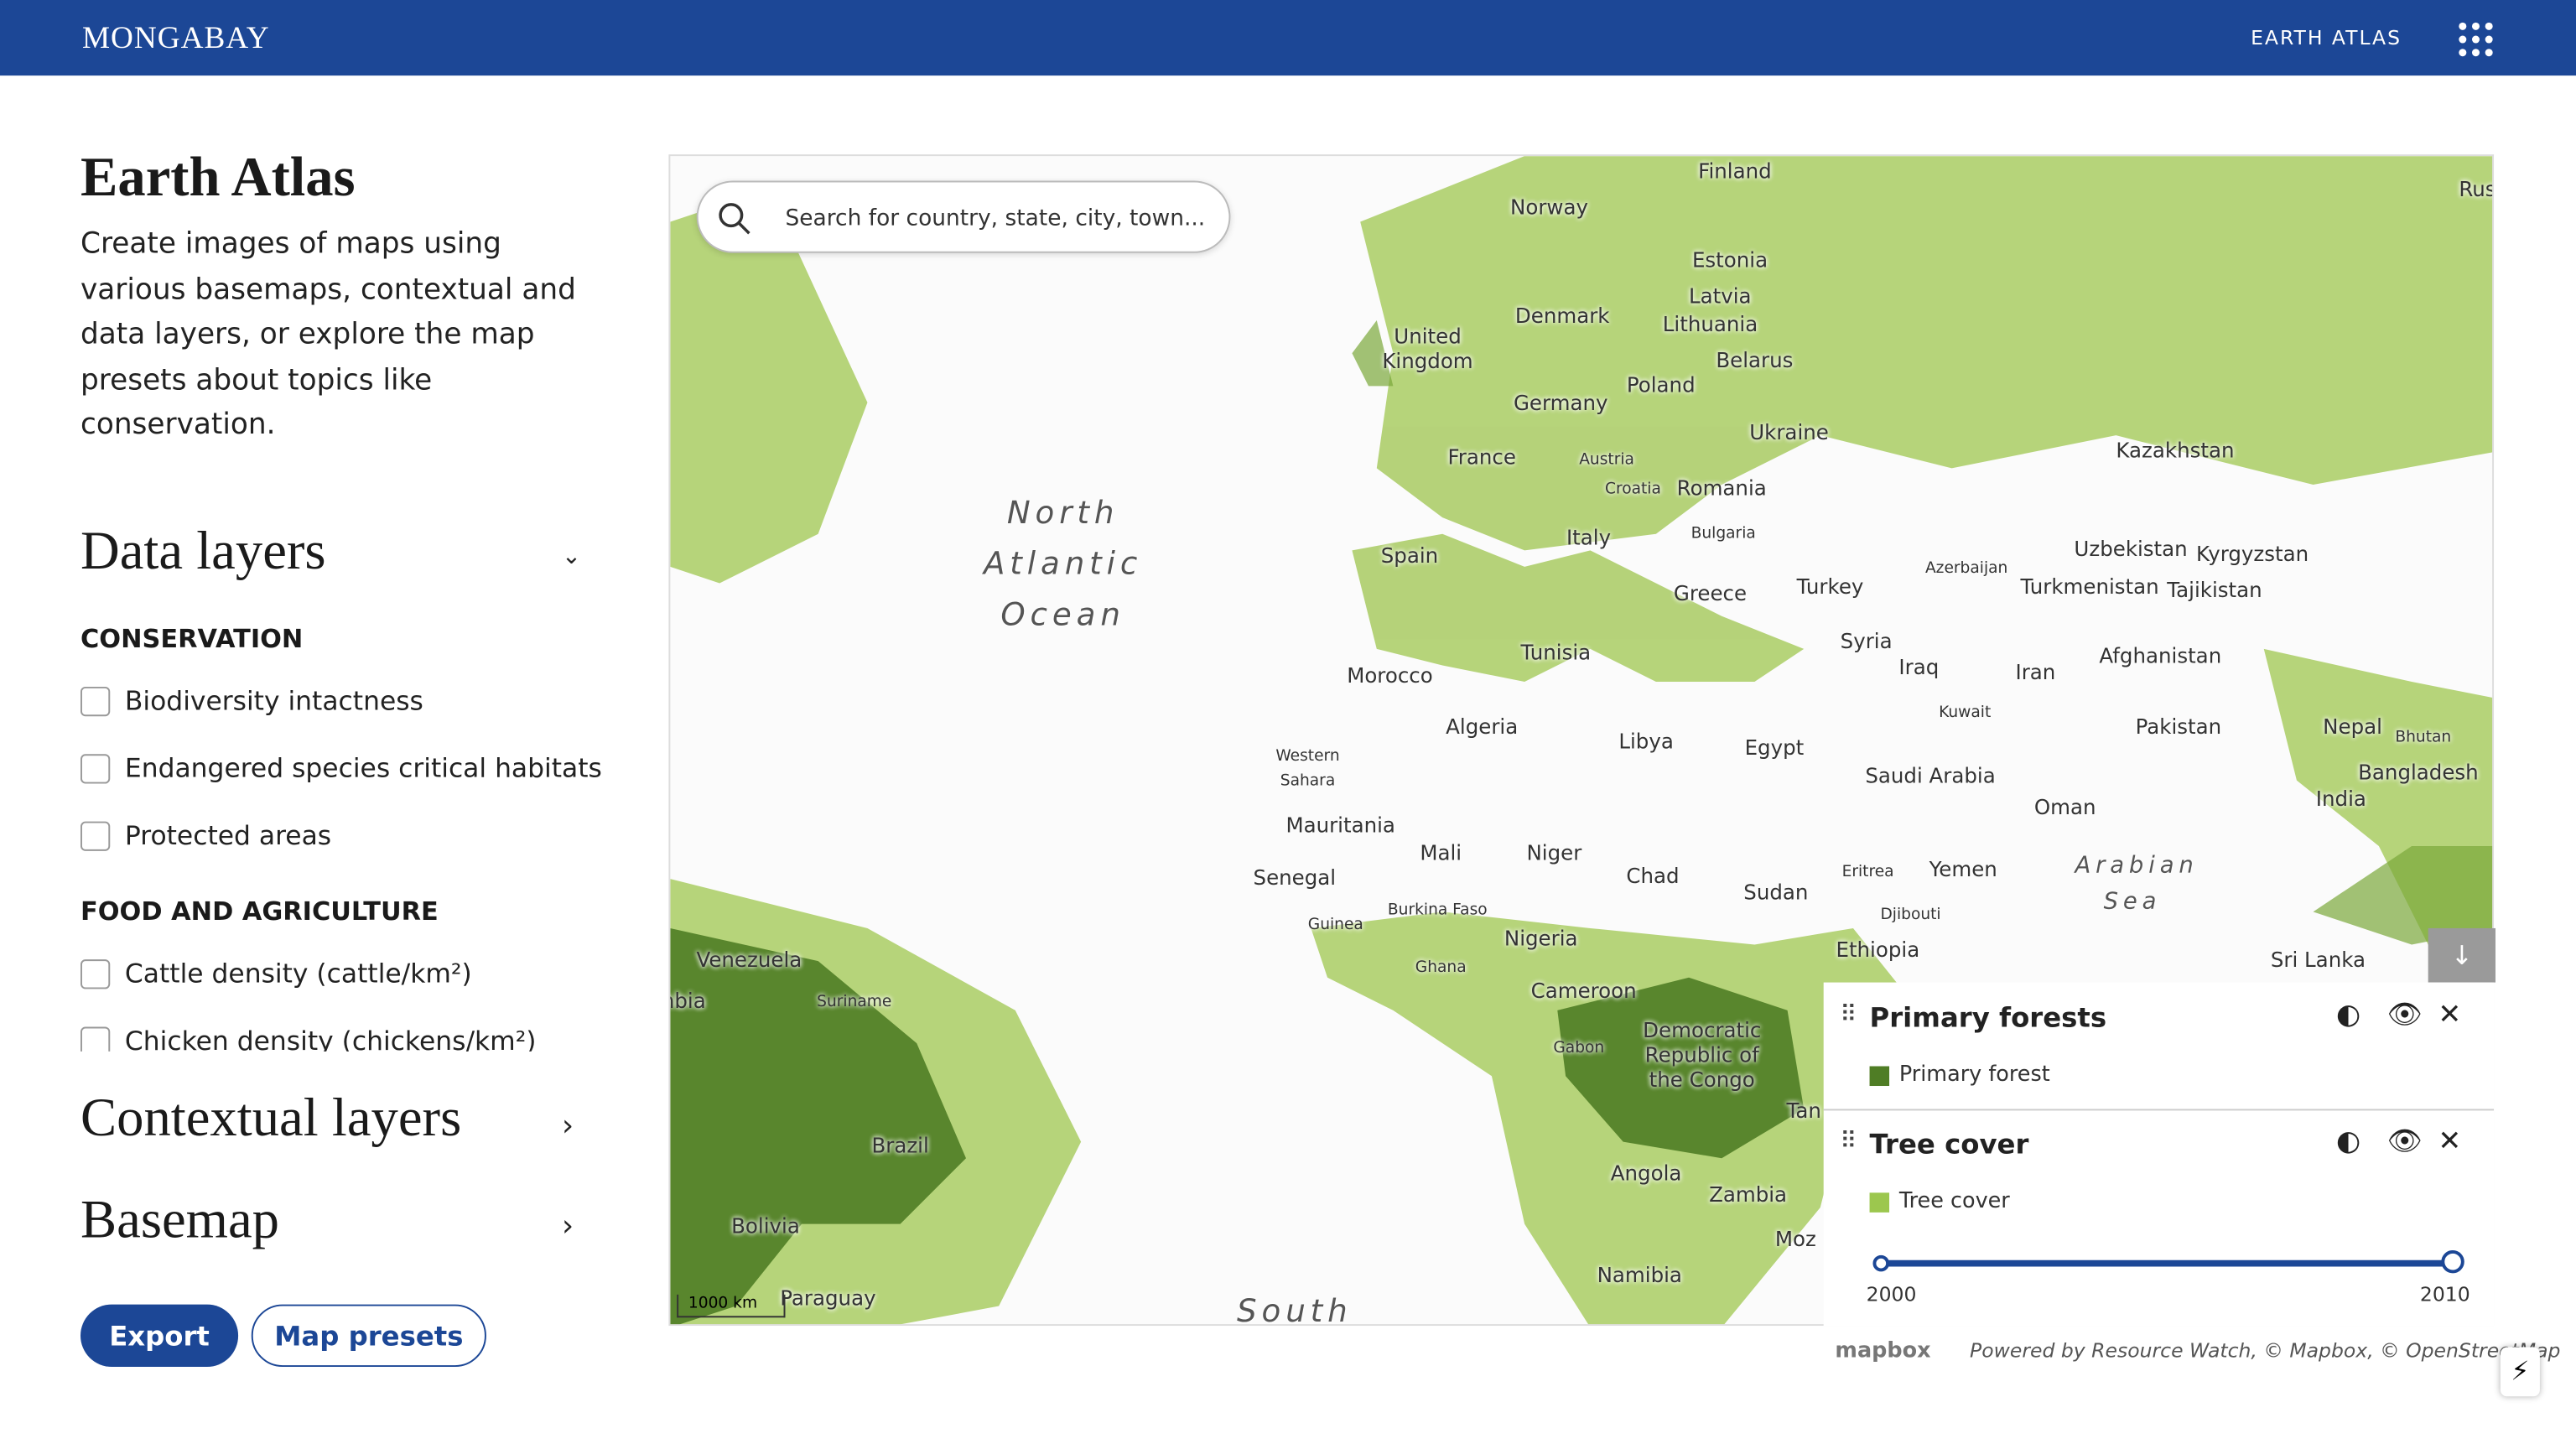  What do you see at coordinates (2423, 737) in the screenshot?
I see `map-label: Bhutan` at bounding box center [2423, 737].